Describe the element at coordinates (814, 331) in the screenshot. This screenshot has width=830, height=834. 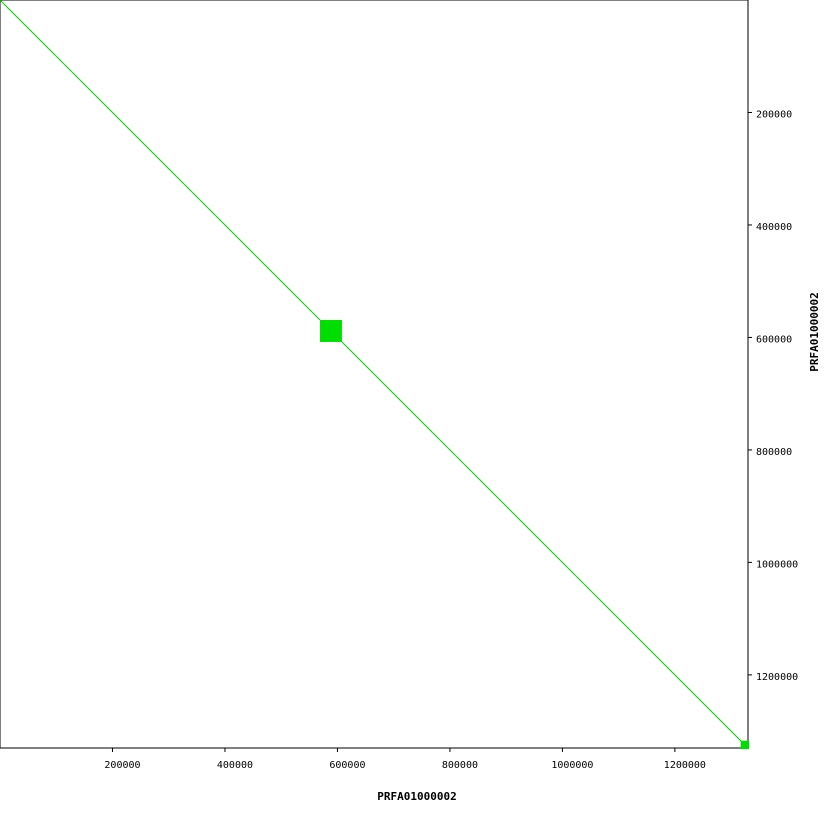
I see `y-axis-title: PRFA01000002` at that location.